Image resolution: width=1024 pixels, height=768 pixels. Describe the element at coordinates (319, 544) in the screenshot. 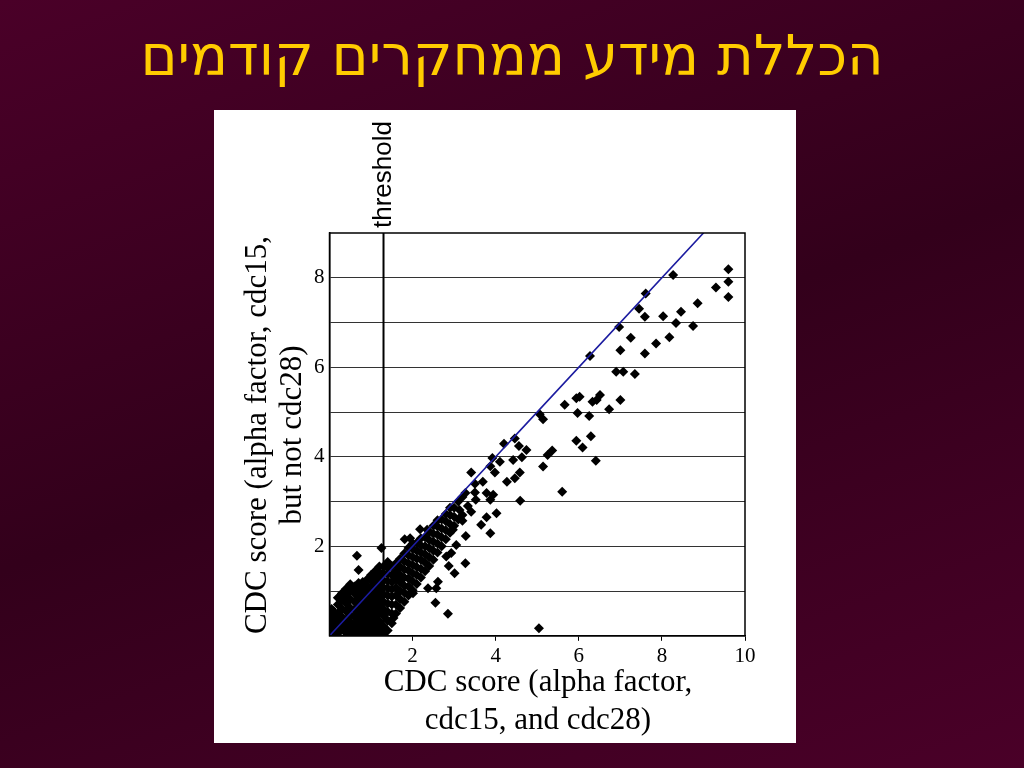

I see `y-tick-label: 2` at that location.